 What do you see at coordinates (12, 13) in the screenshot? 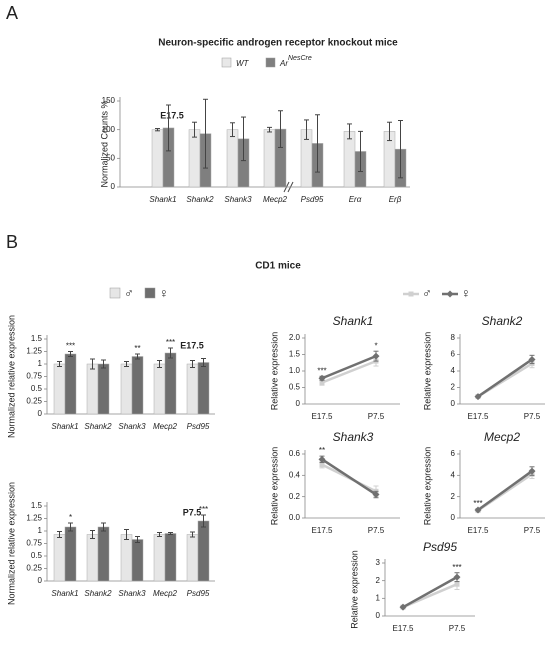
I see `panel-label: A` at bounding box center [12, 13].